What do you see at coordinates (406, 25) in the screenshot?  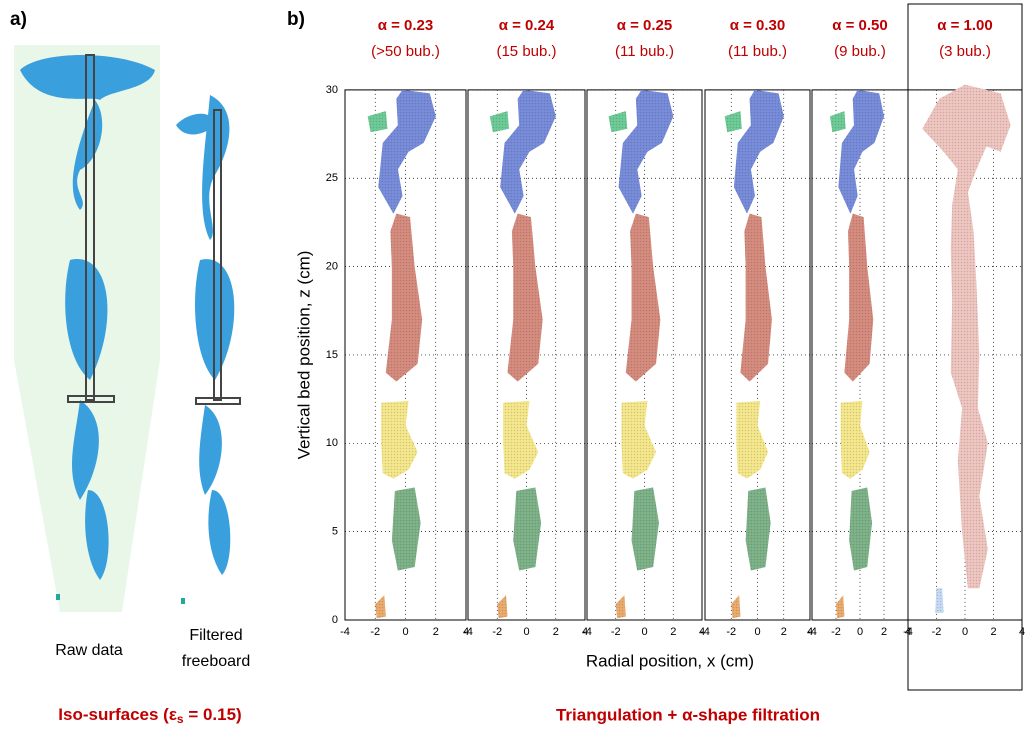 I see `alpha-label: α = 0.23` at bounding box center [406, 25].